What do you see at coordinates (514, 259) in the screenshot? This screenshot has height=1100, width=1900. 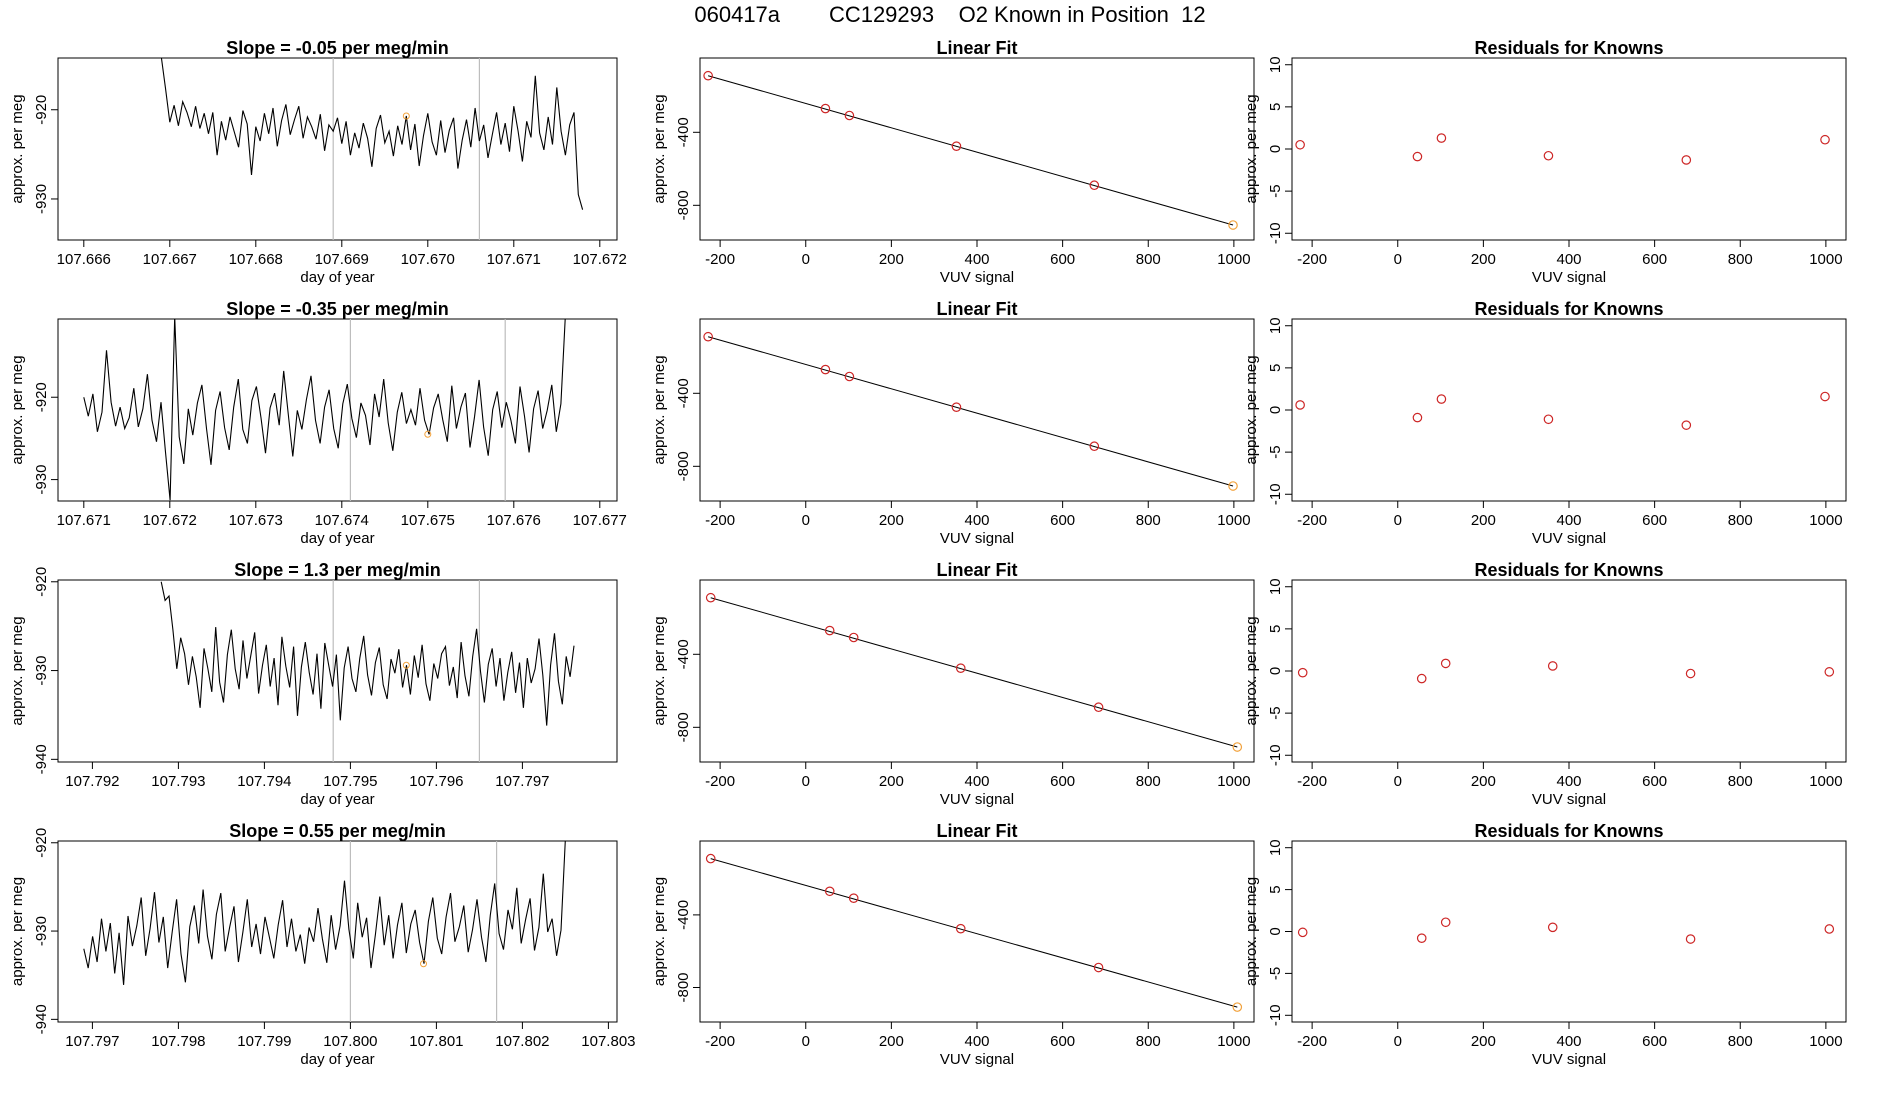 I see `x-tick-label: 107.671` at bounding box center [514, 259].